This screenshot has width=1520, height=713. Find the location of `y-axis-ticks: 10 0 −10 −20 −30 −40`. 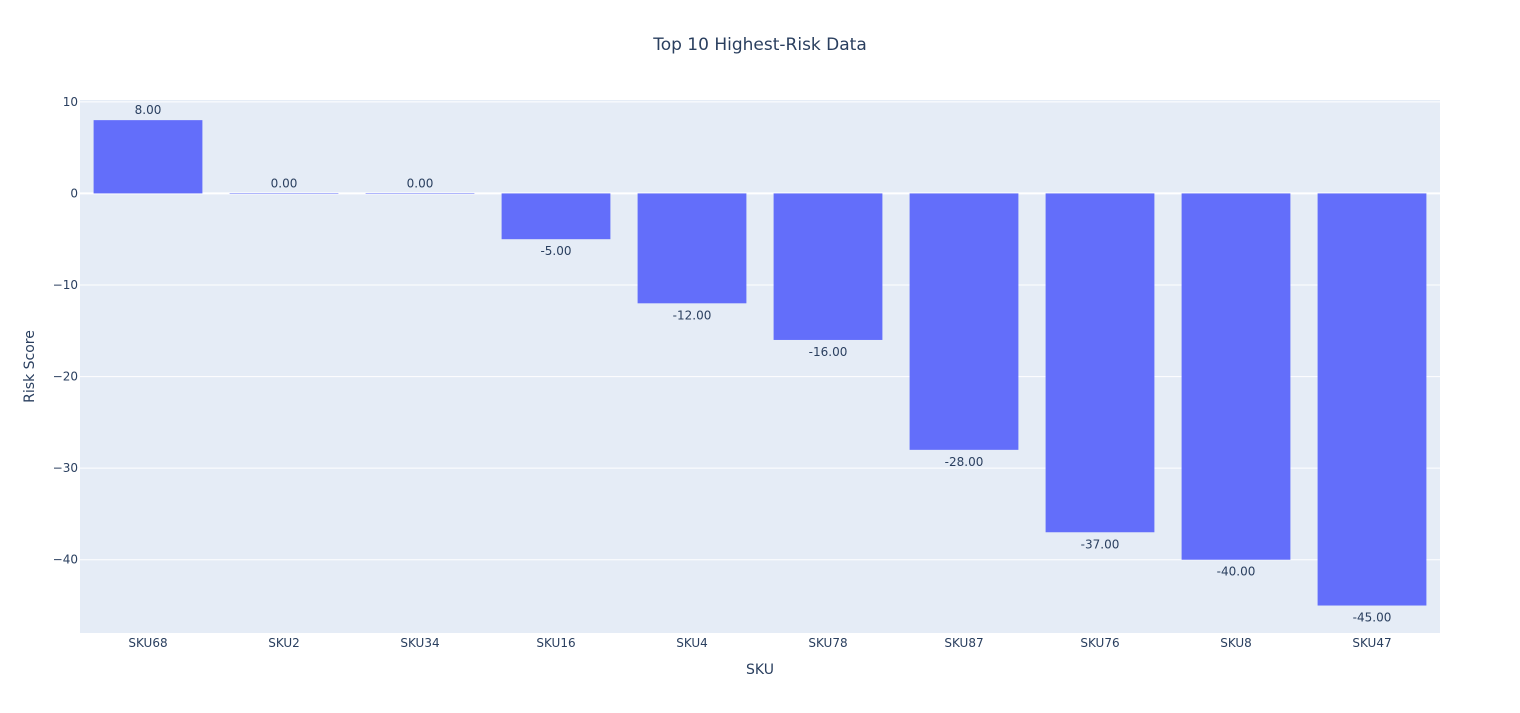

y-axis-ticks: 10 0 −10 −20 −30 −40 is located at coordinates (65, 331).